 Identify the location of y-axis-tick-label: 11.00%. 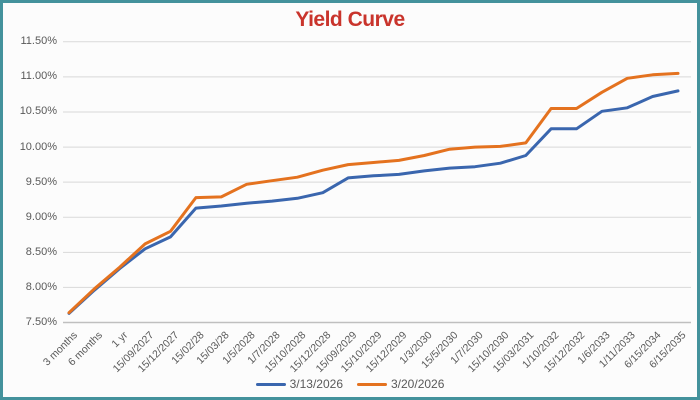
(39, 76).